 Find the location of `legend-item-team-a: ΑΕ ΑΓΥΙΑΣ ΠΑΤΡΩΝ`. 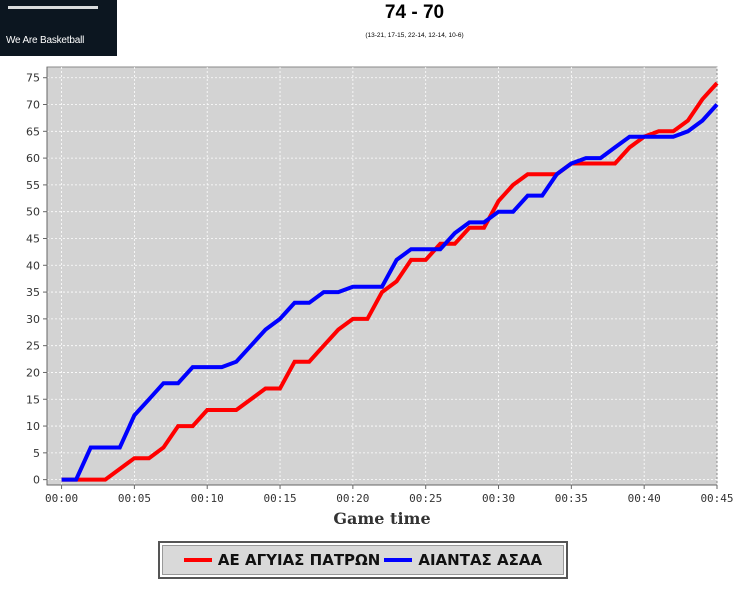

legend-item-team-a: ΑΕ ΑΓΥΙΑΣ ΠΑΤΡΩΝ is located at coordinates (282, 560).